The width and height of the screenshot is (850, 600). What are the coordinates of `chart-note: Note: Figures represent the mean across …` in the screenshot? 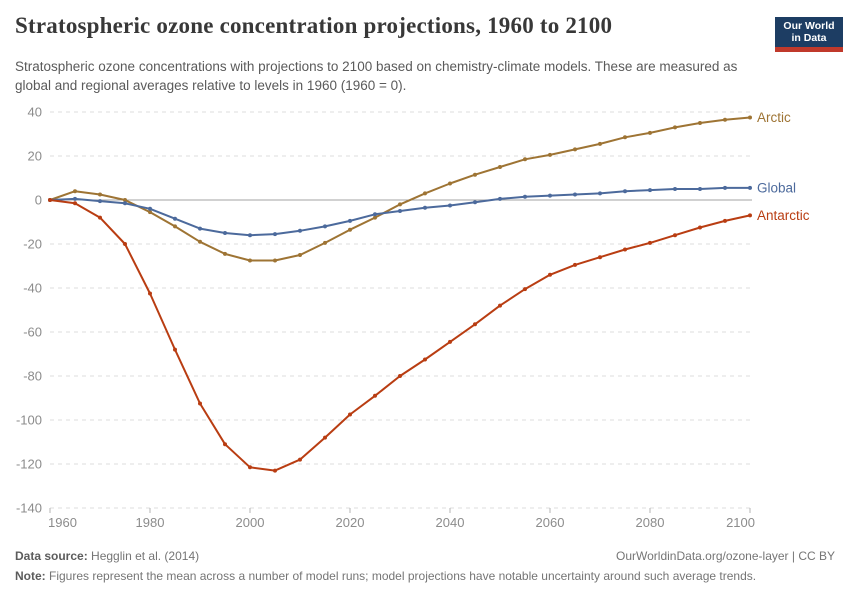 It's located at (385, 576).